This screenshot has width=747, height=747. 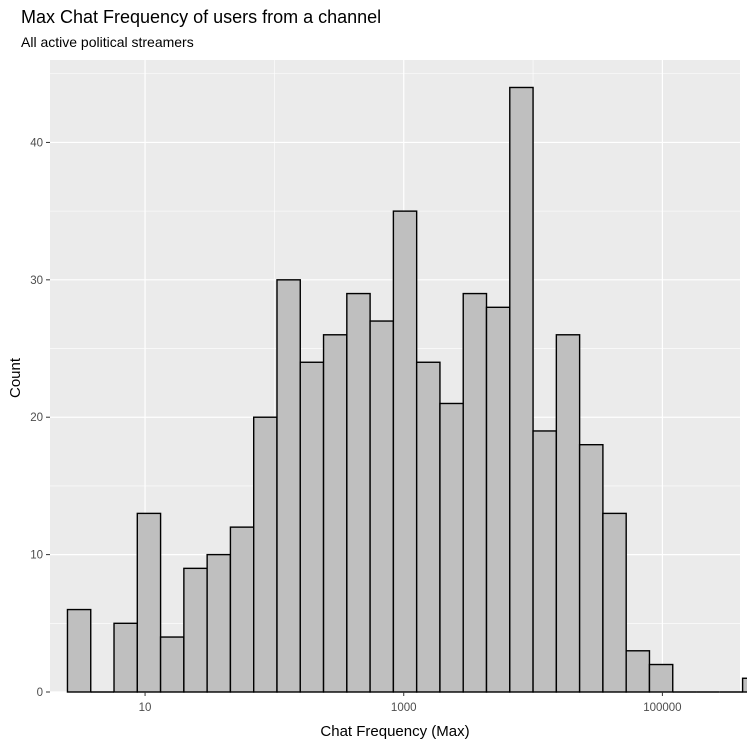 What do you see at coordinates (36, 418) in the screenshot?
I see `y-tick-label: 20` at bounding box center [36, 418].